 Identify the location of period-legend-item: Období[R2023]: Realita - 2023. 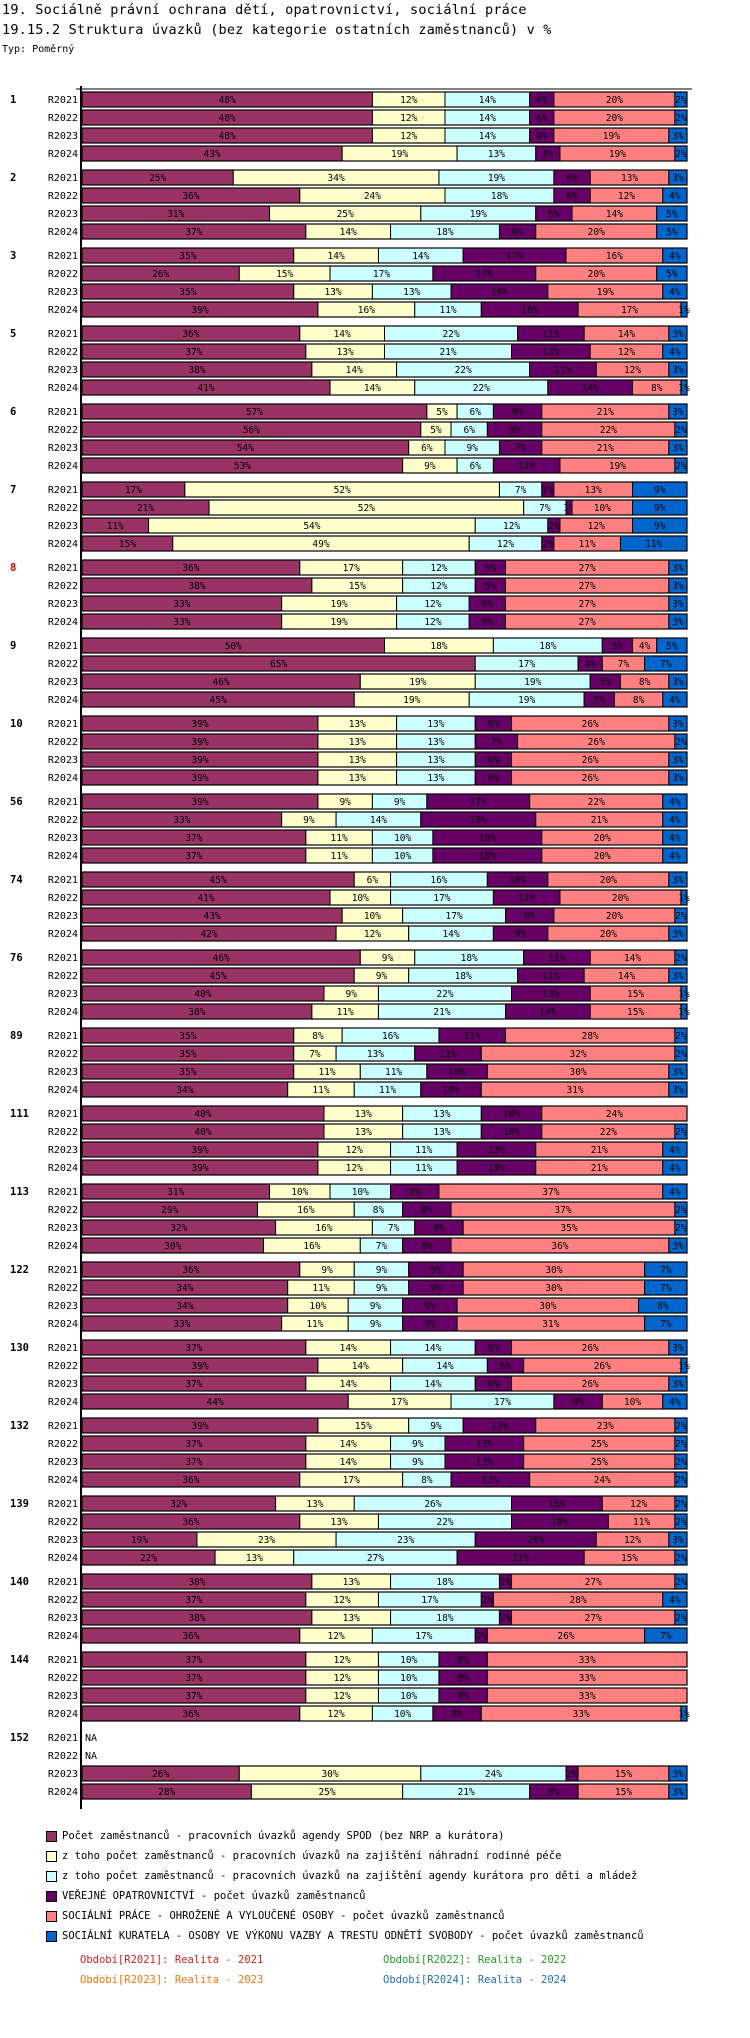
(172, 1980).